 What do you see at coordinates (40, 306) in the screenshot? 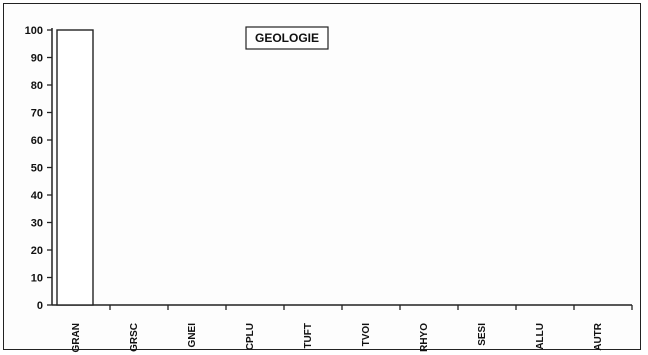
I see `y-tick-label: 0` at bounding box center [40, 306].